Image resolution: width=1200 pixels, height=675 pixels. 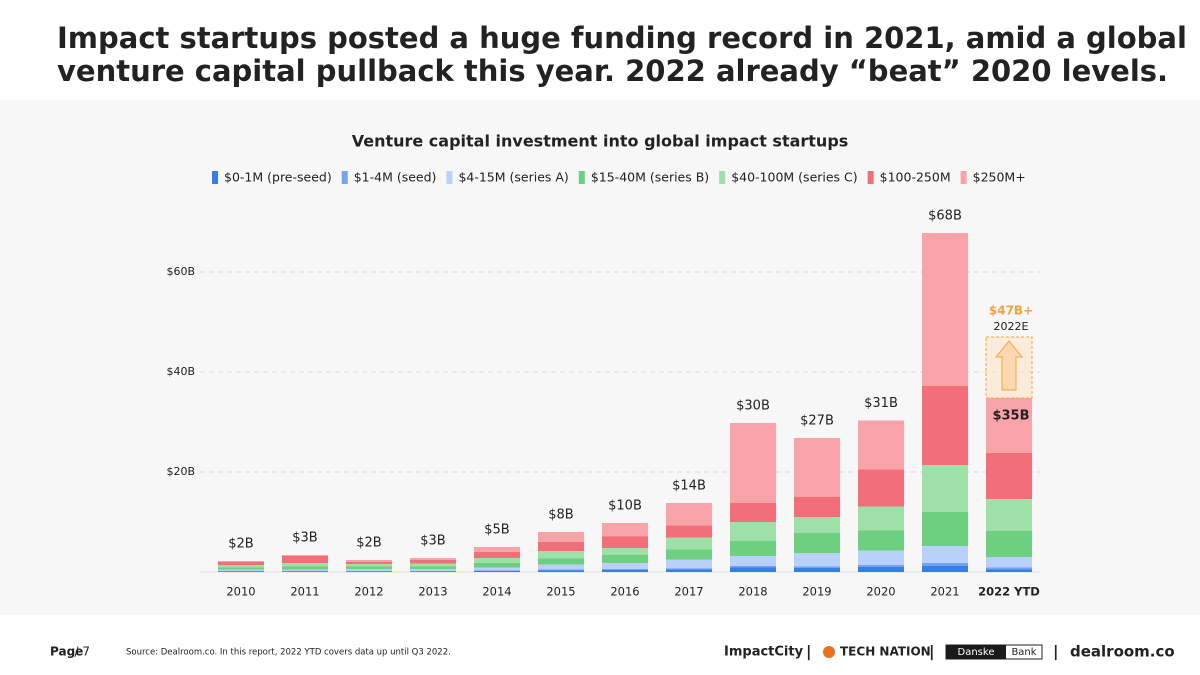 I want to click on total-label: $31B, so click(x=881, y=403).